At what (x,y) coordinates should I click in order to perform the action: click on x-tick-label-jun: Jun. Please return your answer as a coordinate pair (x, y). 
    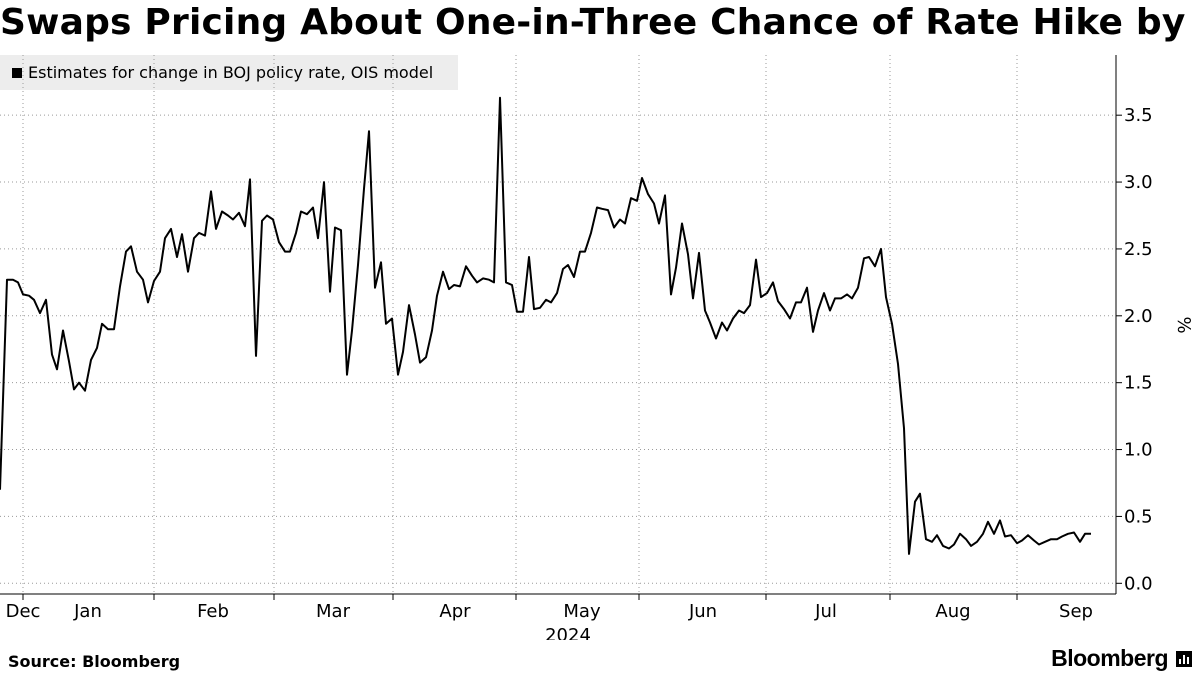
    Looking at the image, I should click on (702, 611).